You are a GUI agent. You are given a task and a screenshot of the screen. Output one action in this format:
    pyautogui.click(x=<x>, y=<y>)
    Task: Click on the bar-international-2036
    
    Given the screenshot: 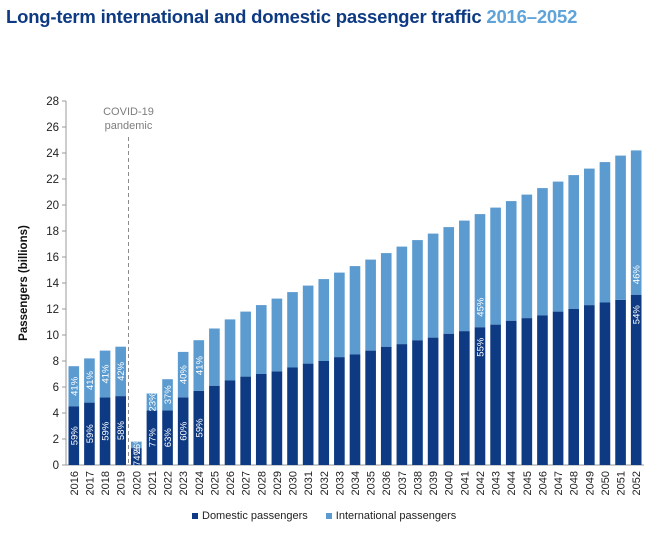 What is the action you would take?
    pyautogui.click(x=386, y=300)
    